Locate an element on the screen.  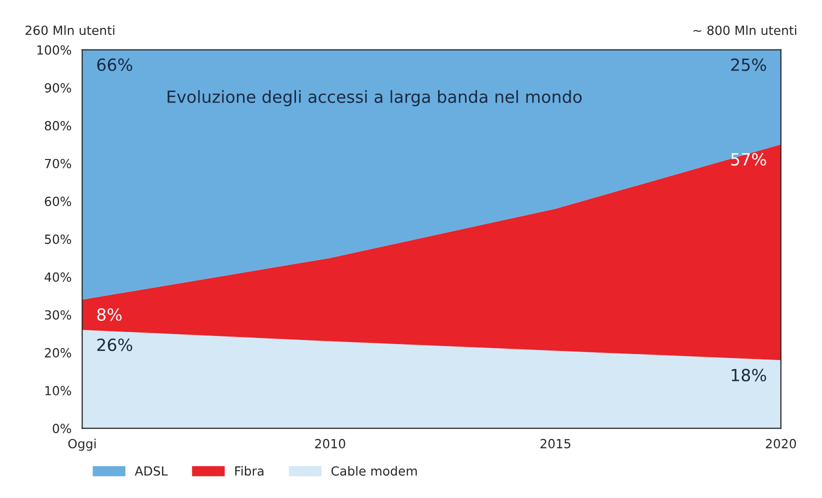
data-label: 66% is located at coordinates (114, 65).